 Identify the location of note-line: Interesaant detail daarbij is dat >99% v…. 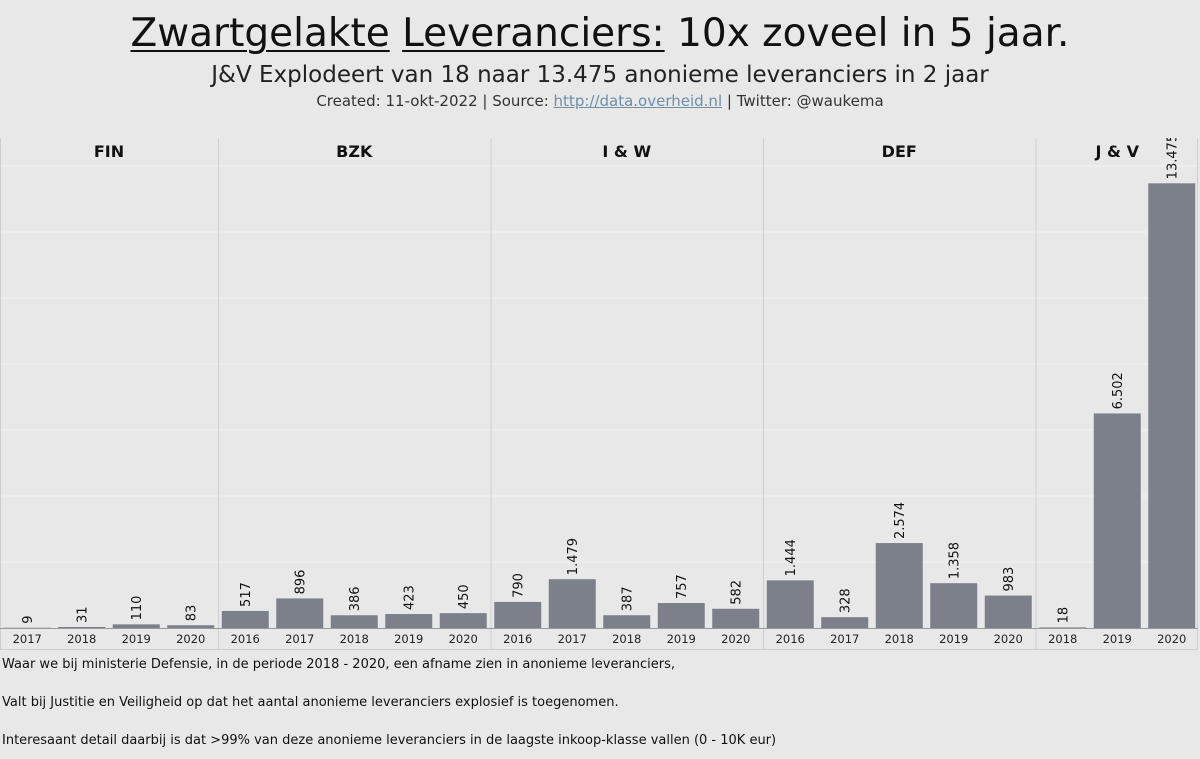
(389, 740).